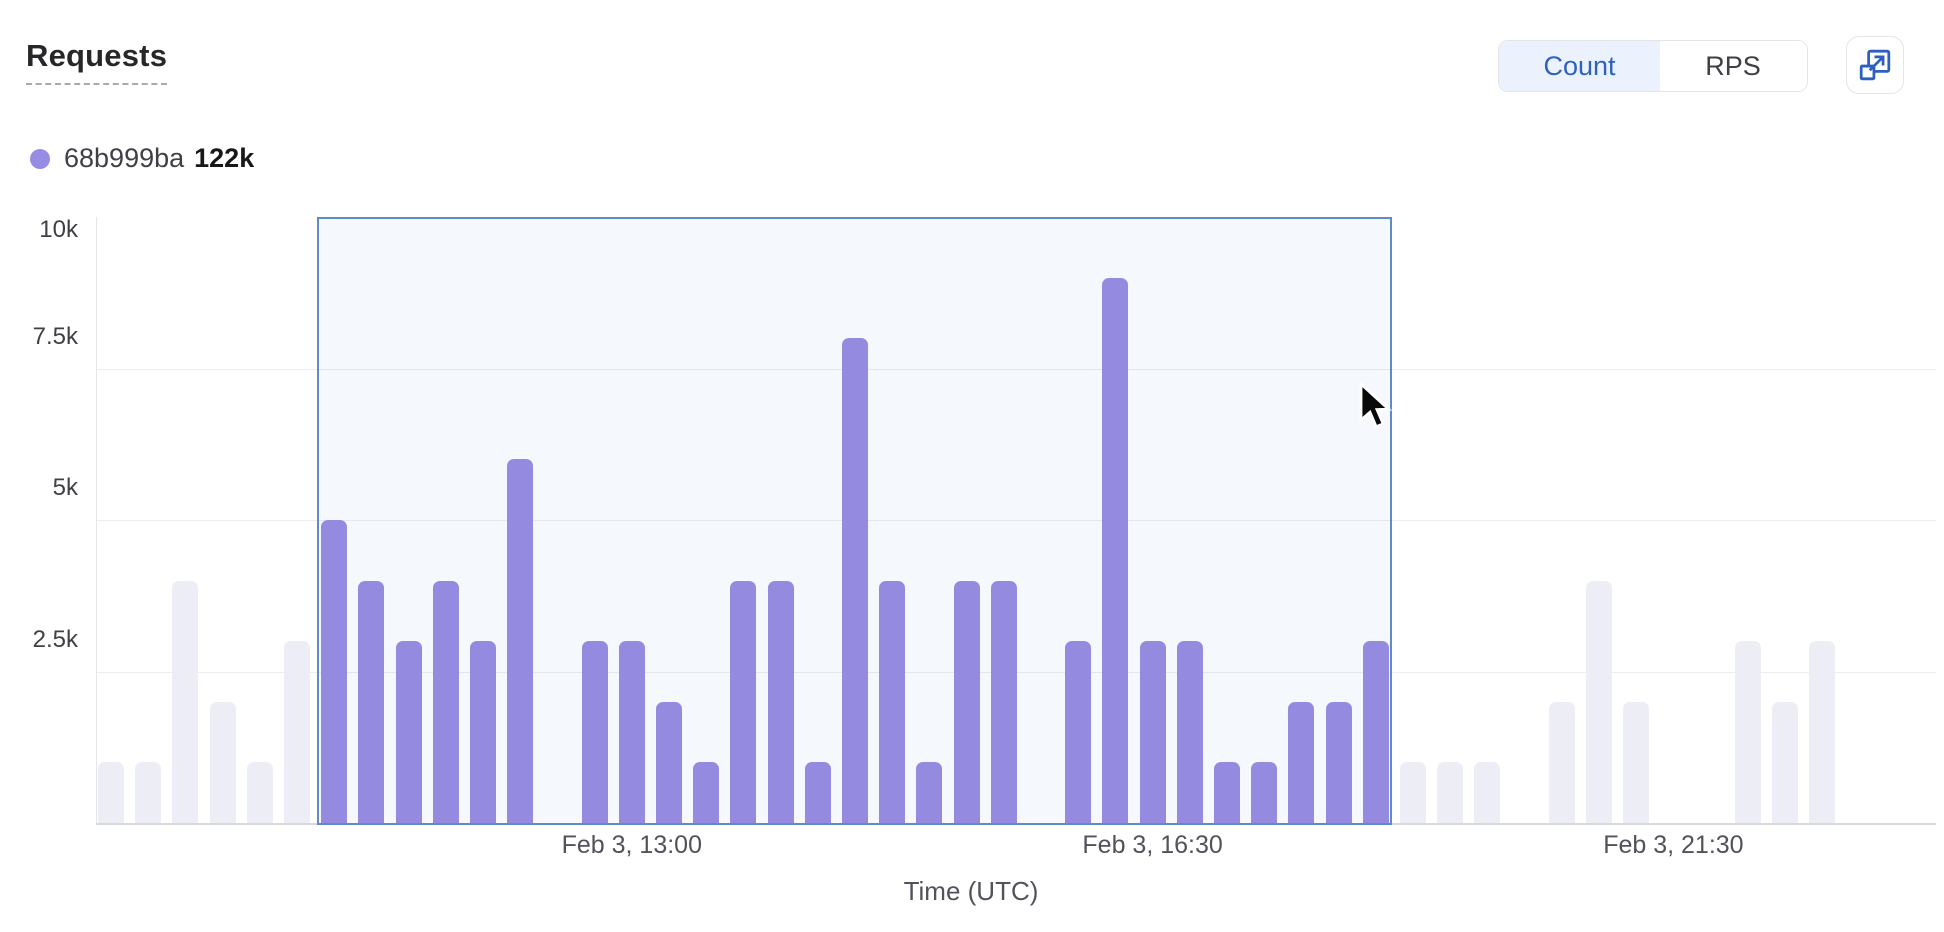 The image size is (1944, 932). I want to click on expand-button, so click(1875, 65).